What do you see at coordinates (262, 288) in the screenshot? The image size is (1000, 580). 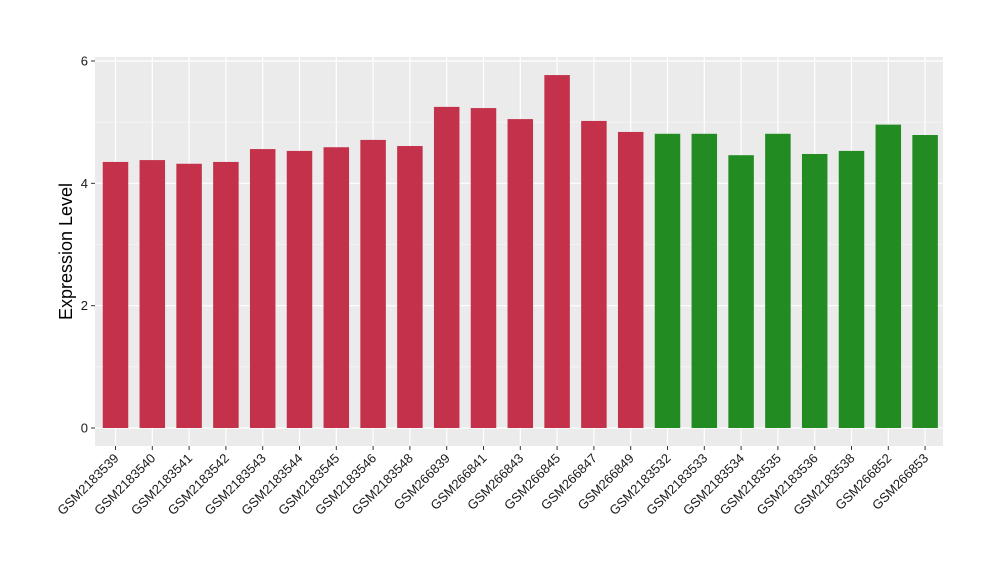 I see `bar-GSM2183543` at bounding box center [262, 288].